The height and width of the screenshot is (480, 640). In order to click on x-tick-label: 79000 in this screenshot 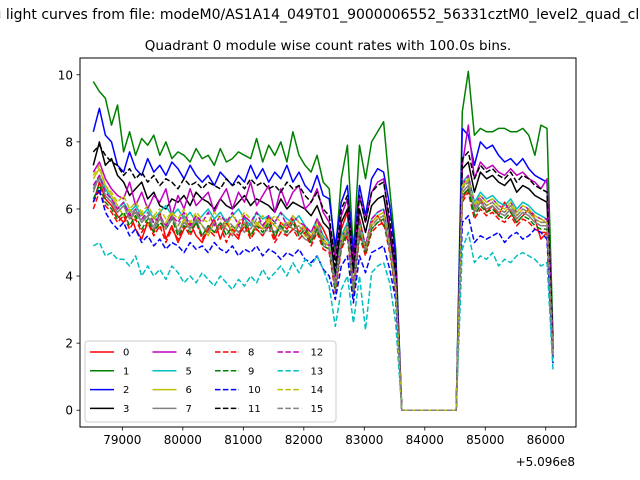, I will do `click(122, 440)`.